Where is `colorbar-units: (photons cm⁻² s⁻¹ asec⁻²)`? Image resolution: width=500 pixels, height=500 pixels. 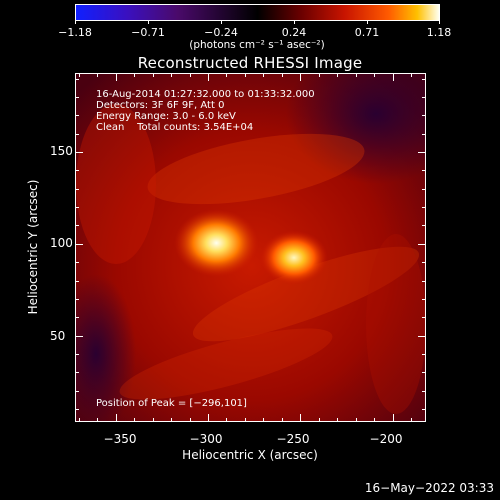
colorbar-units: (photons cm⁻² s⁻¹ asec⁻²) is located at coordinates (257, 45).